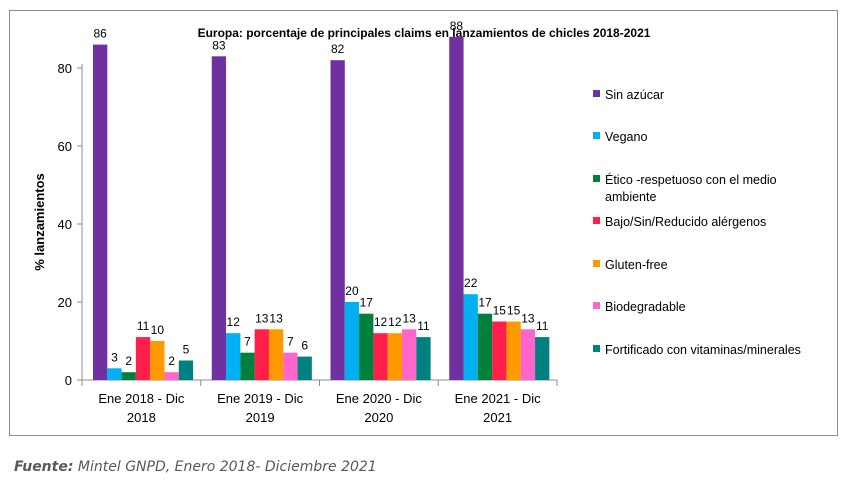  Describe the element at coordinates (630, 197) in the screenshot. I see `legend-label: ambiente` at that location.